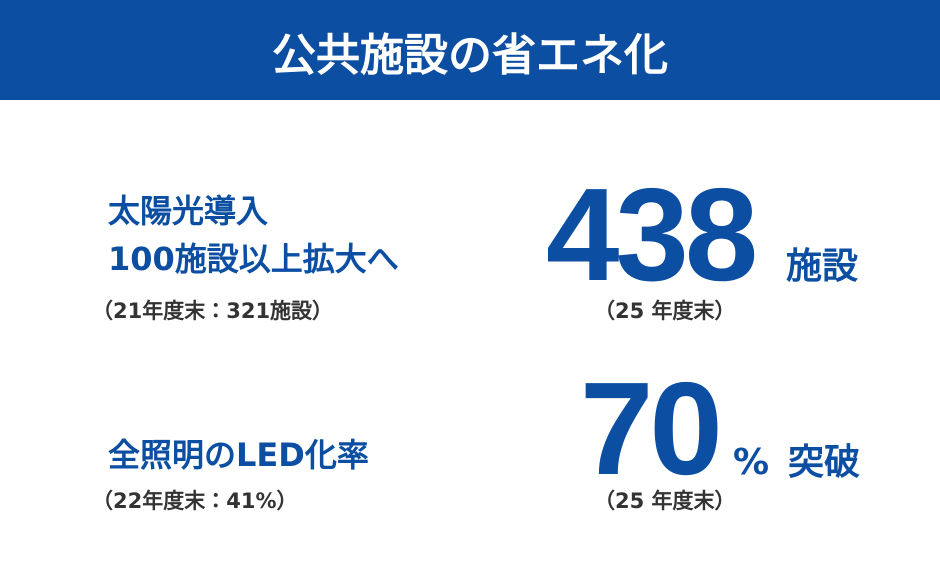  What do you see at coordinates (238, 455) in the screenshot?
I see `item-label: 全照明のLED化率` at bounding box center [238, 455].